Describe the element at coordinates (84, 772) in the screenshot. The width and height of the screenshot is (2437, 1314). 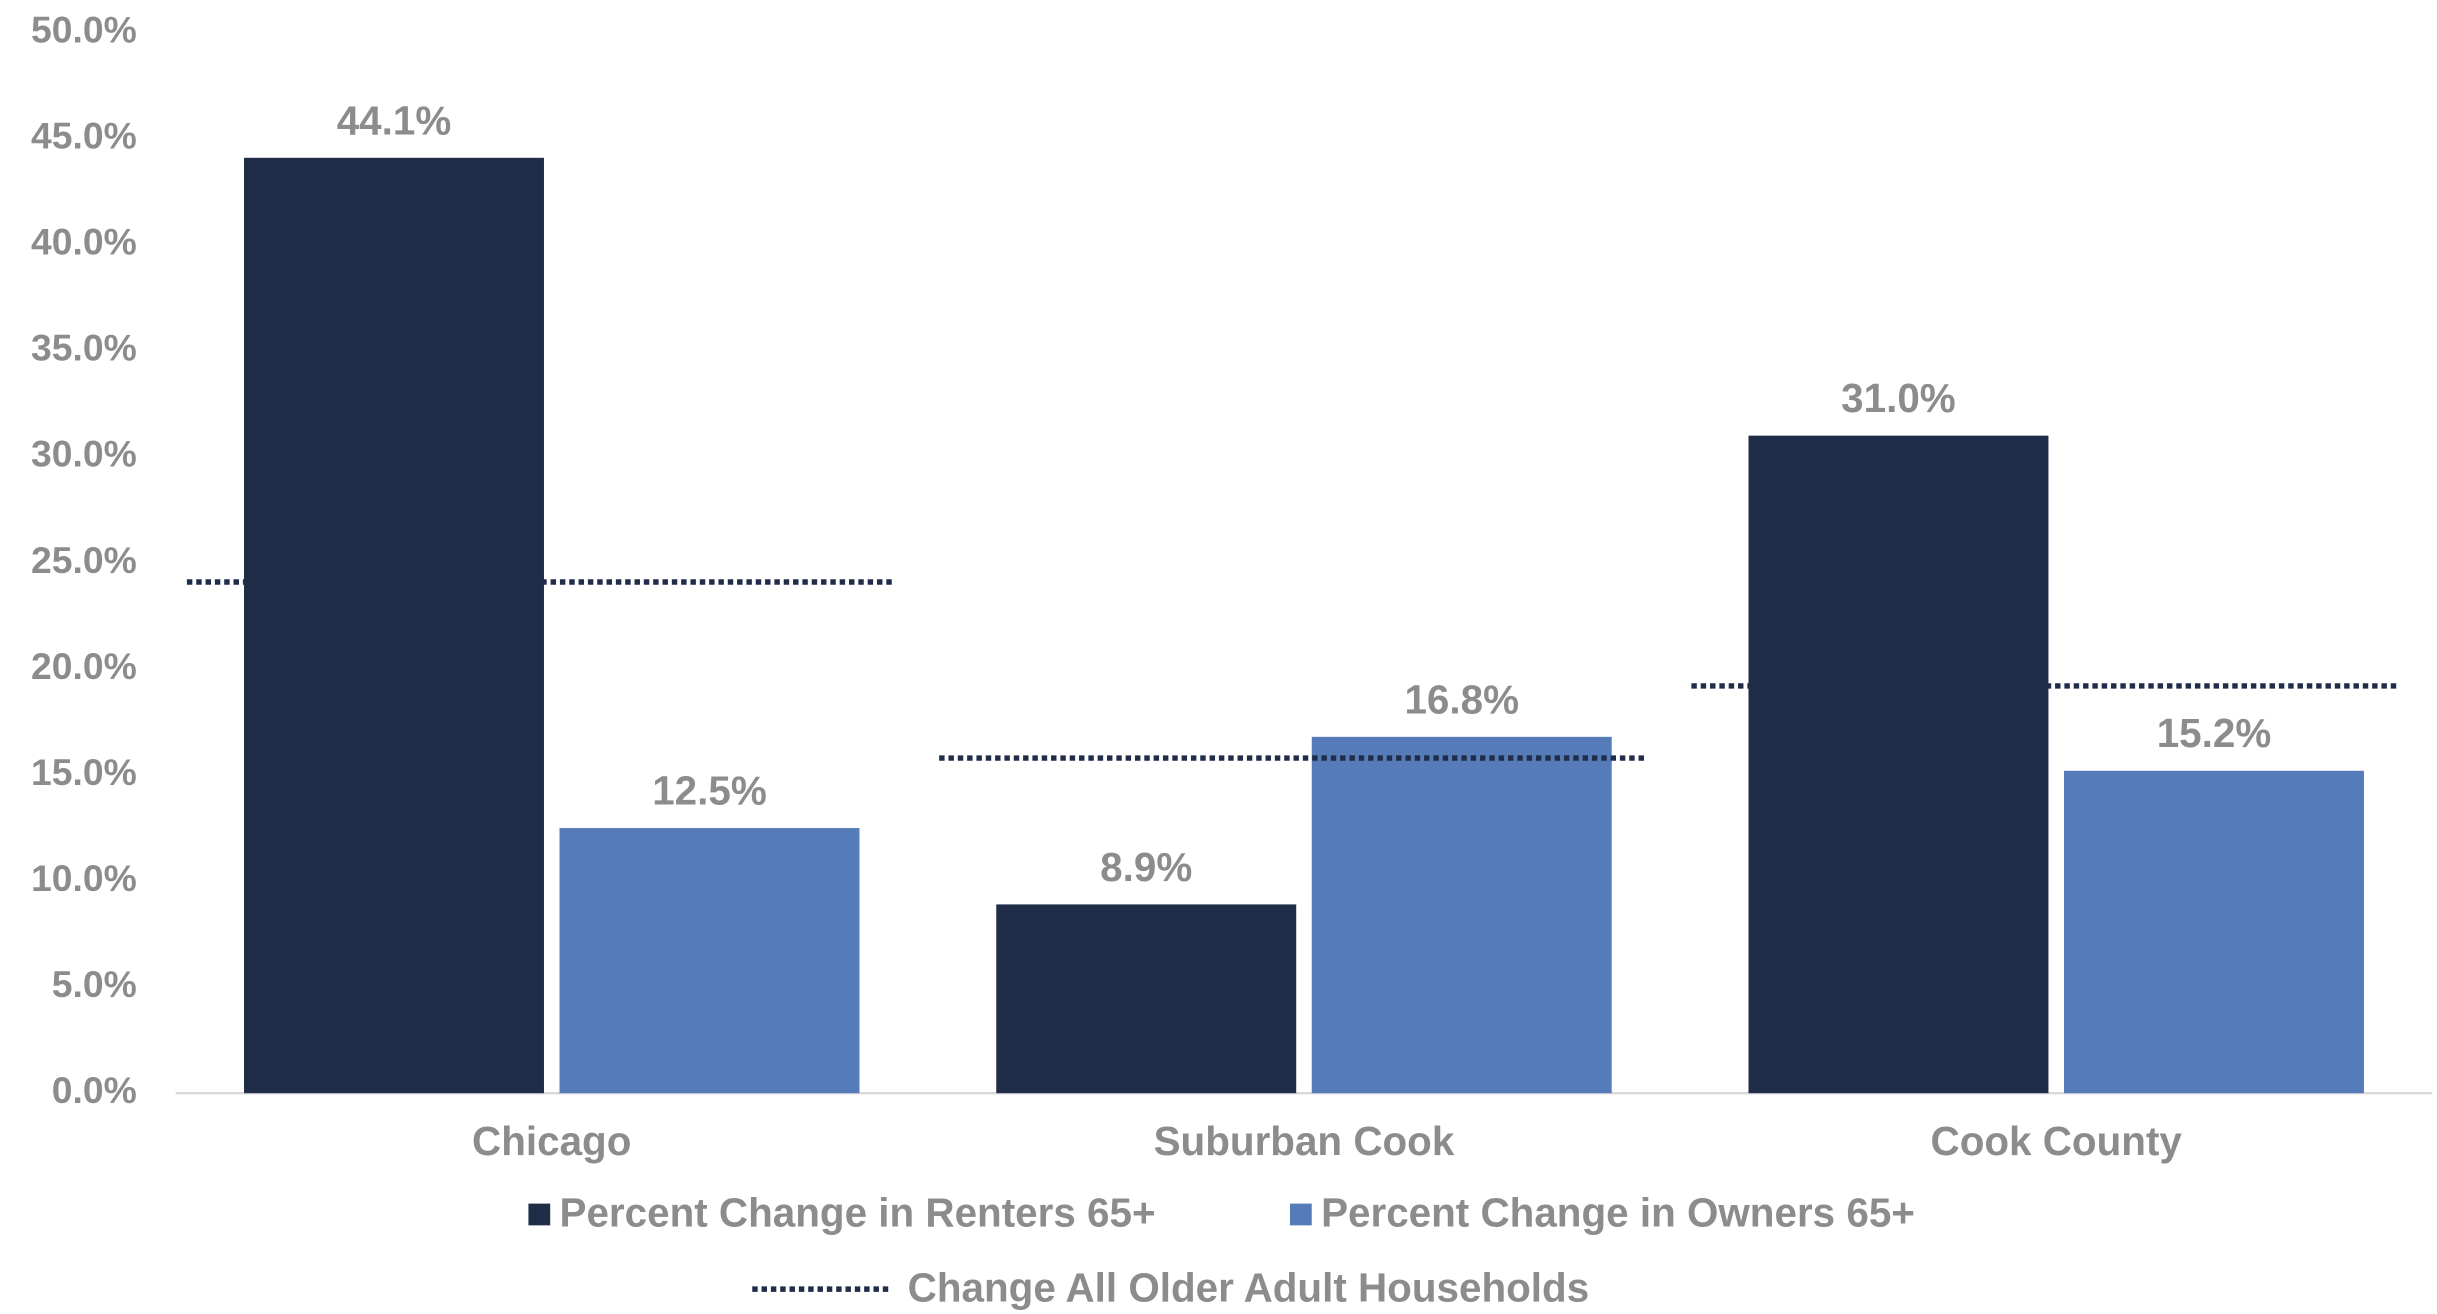
I see `y-tick-label: 15.0%` at that location.